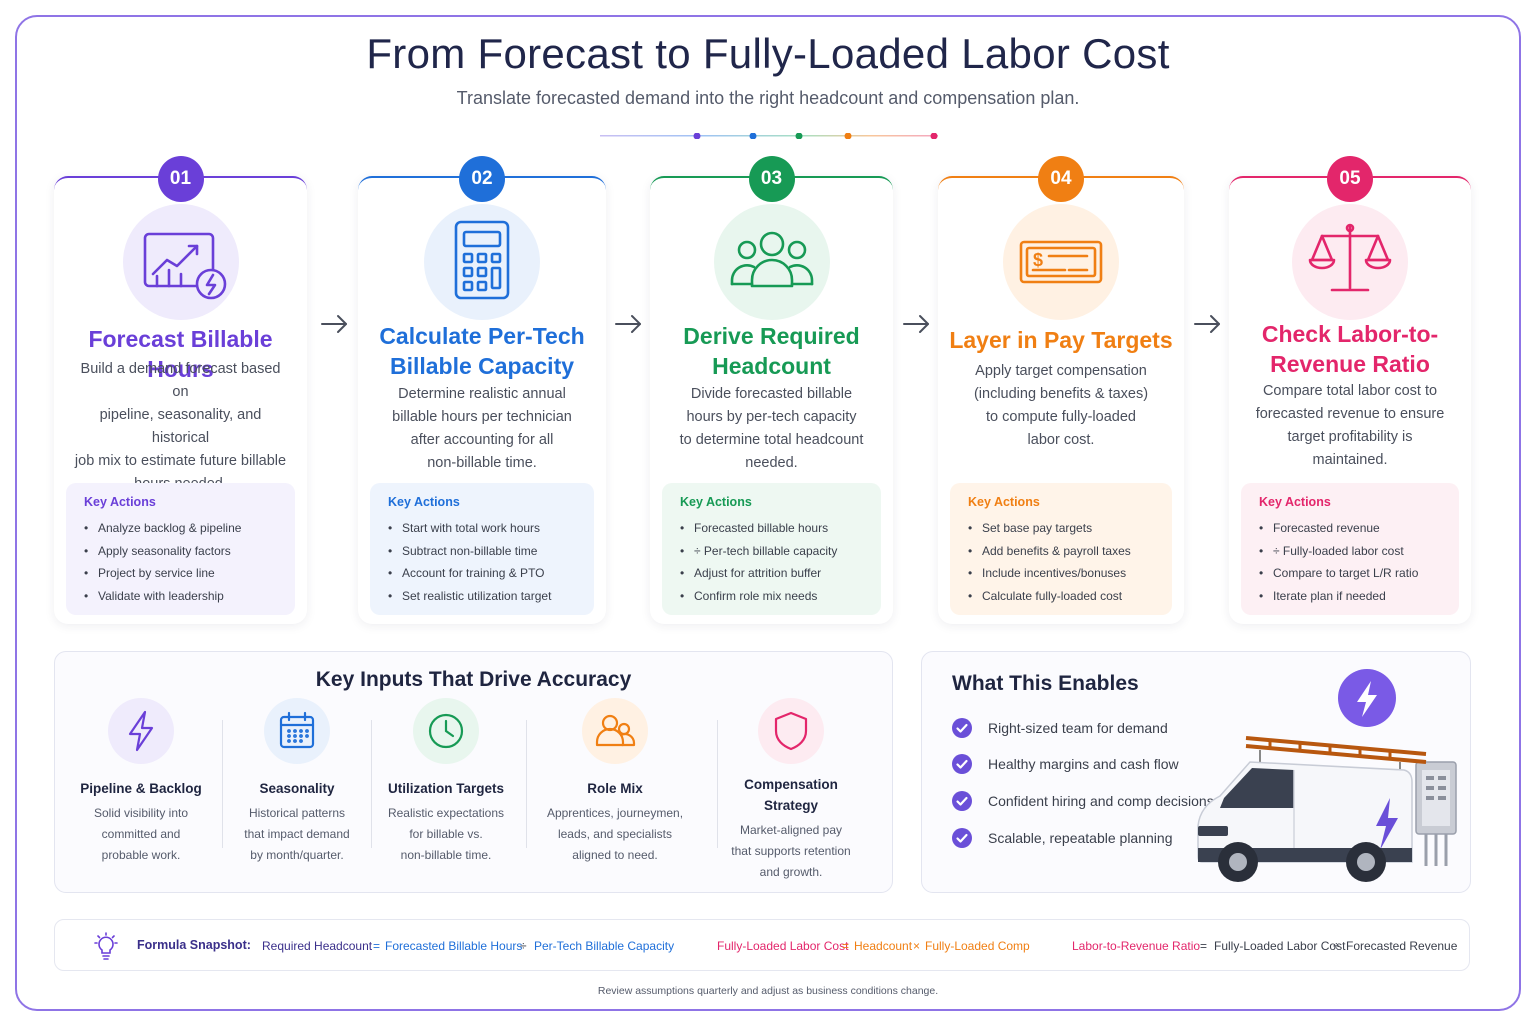 This screenshot has height=1024, width=1536. I want to click on desc-line: billable hours per technician, so click(482, 417).